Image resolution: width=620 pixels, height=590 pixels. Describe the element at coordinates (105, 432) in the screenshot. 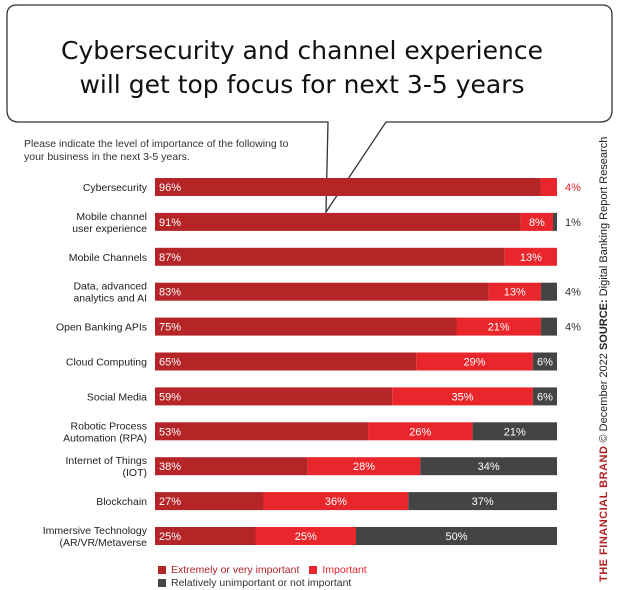

I see `category-label: Robotic Process Automation (RPA)` at that location.